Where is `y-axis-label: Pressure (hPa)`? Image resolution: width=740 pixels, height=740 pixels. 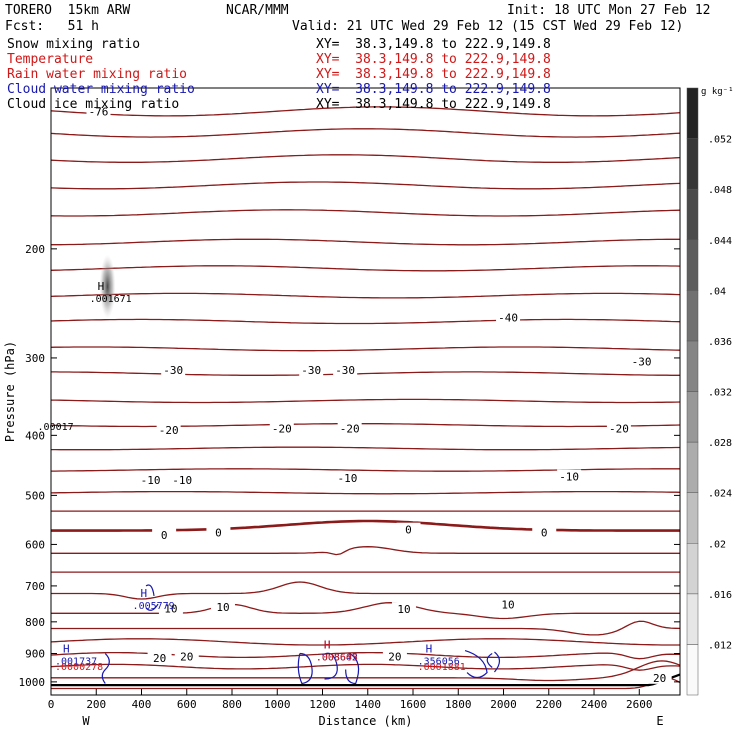 y-axis-label: Pressure (hPa) is located at coordinates (10, 391).